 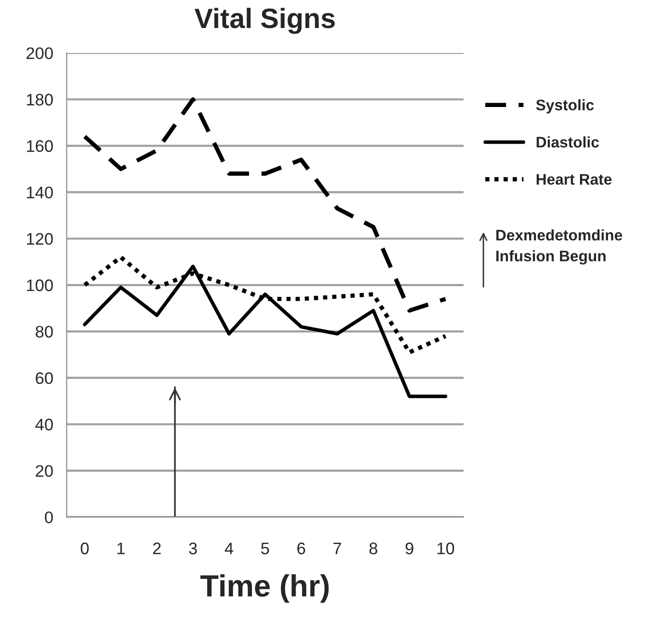 I want to click on y-tick-label: 0, so click(x=48, y=517).